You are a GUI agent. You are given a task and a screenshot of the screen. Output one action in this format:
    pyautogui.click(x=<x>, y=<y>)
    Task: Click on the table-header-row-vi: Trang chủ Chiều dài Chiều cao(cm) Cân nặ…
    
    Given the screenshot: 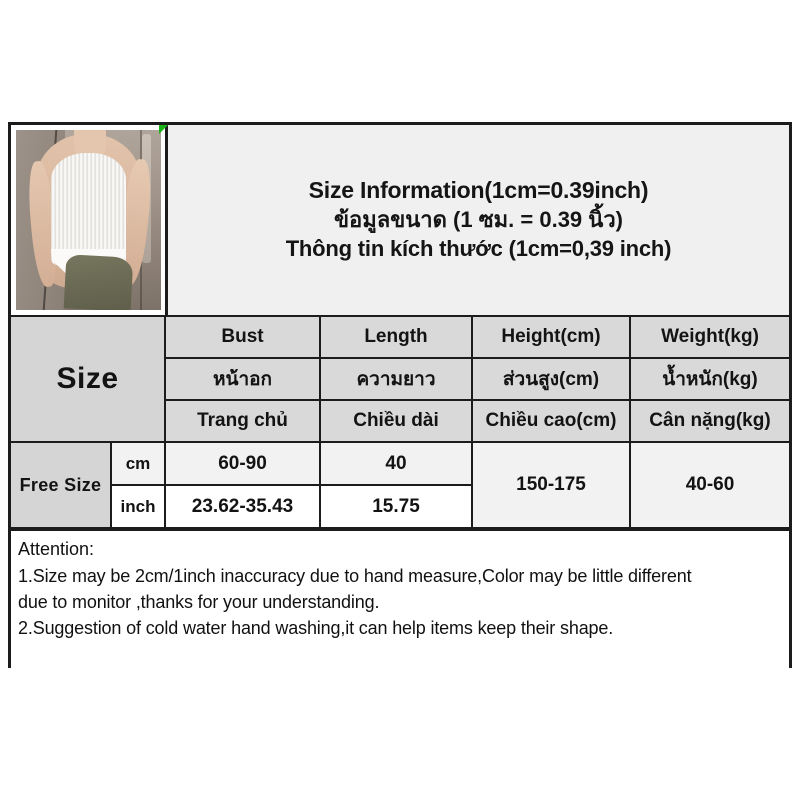 What is the action you would take?
    pyautogui.click(x=400, y=421)
    